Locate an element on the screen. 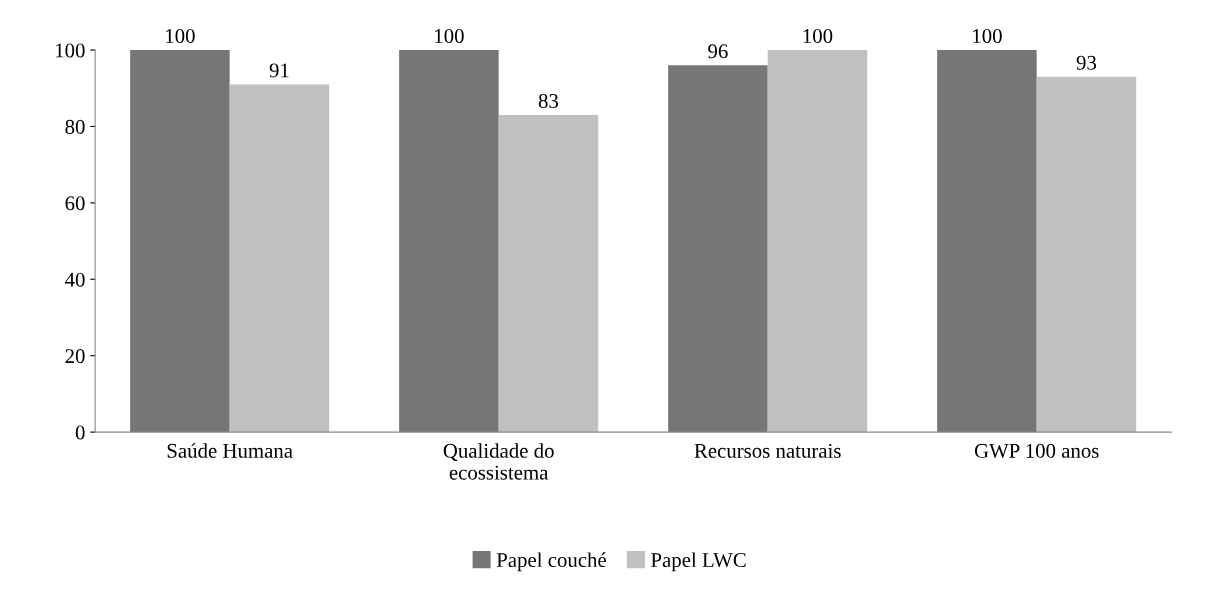 The height and width of the screenshot is (596, 1220). y-tick-label: 40 is located at coordinates (75, 279).